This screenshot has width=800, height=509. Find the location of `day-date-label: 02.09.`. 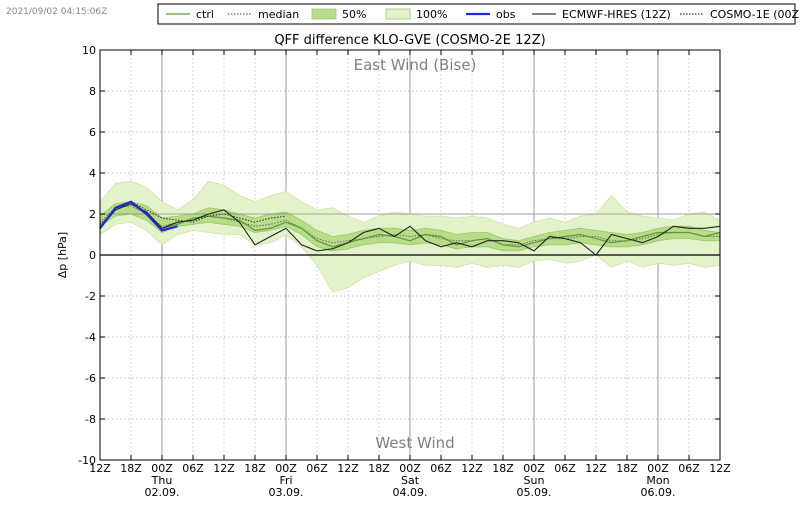

day-date-label: 02.09. is located at coordinates (162, 492).